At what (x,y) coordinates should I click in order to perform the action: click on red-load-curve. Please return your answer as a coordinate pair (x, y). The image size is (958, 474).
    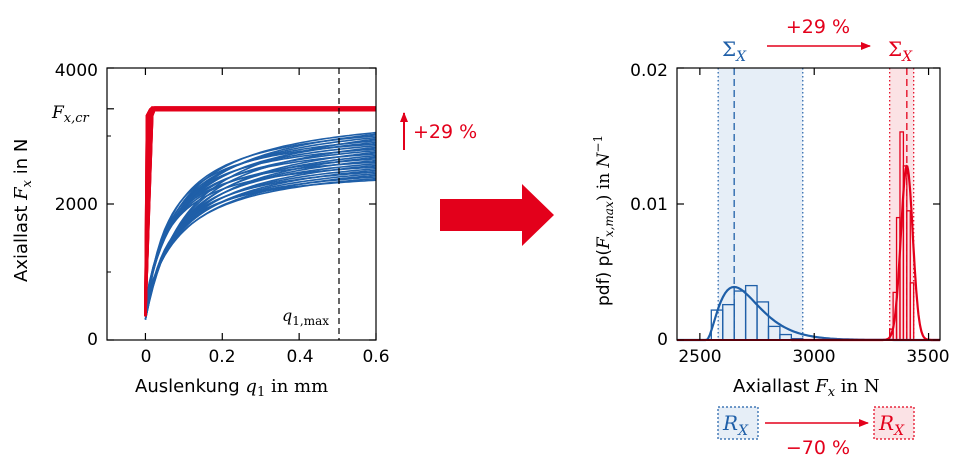
    Looking at the image, I should click on (260, 209).